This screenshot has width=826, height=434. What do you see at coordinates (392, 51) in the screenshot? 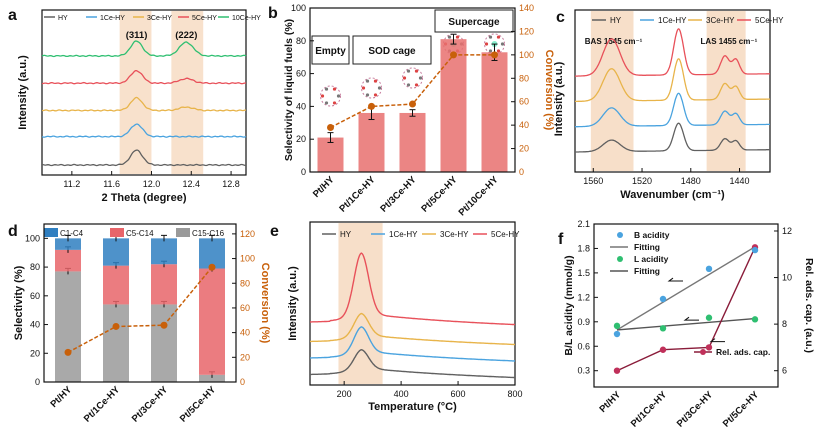
I see `group-label: SOD cage` at bounding box center [392, 51].